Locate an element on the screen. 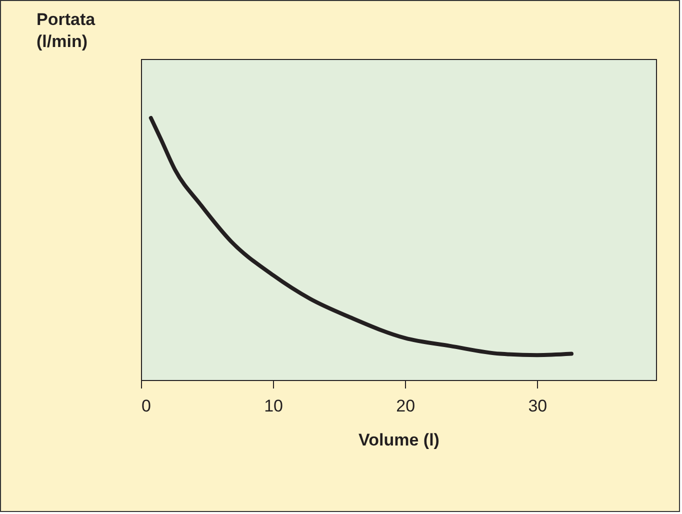 This screenshot has height=514, width=682. x-axis-title: Volume (l) is located at coordinates (399, 440).